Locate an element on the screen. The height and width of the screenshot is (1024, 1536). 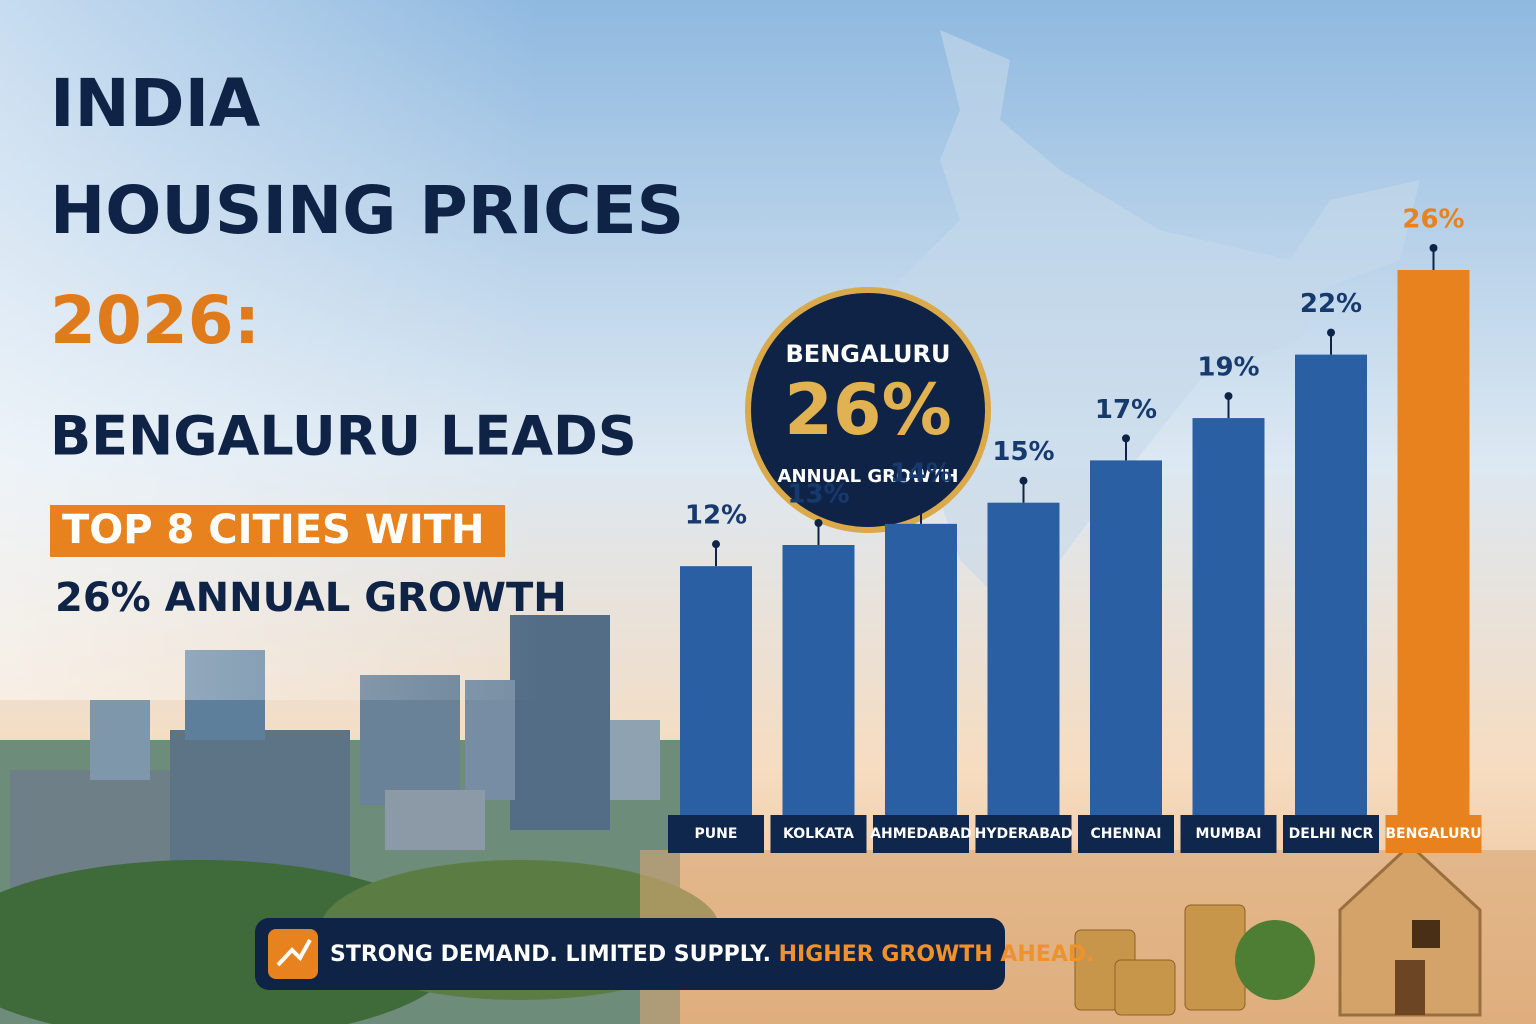
badge: BENGALURU 26% ANNUAL GROWTH is located at coordinates (868, 410).